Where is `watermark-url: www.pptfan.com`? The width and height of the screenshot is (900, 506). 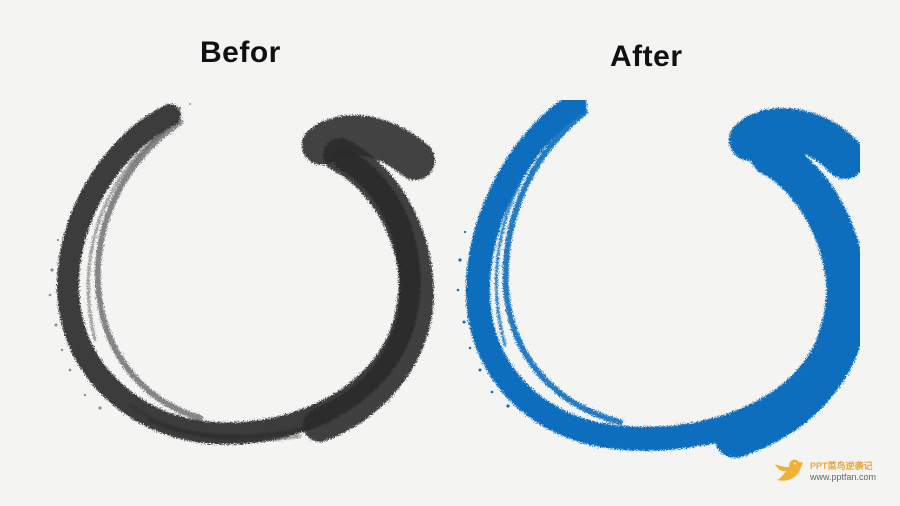 watermark-url: www.pptfan.com is located at coordinates (843, 477).